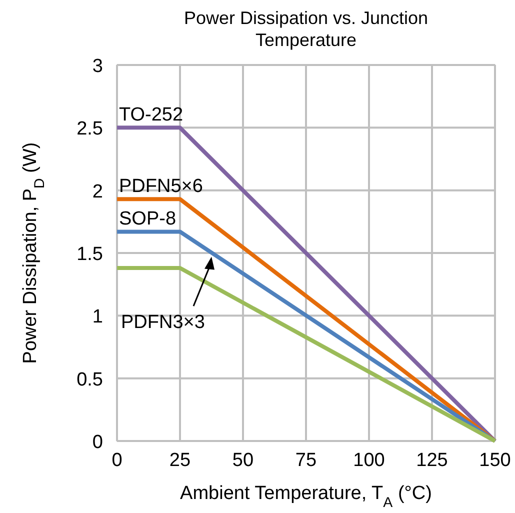  I want to click on chart-title: Power Dissipation vs. Junction Temperature, so click(306, 29).